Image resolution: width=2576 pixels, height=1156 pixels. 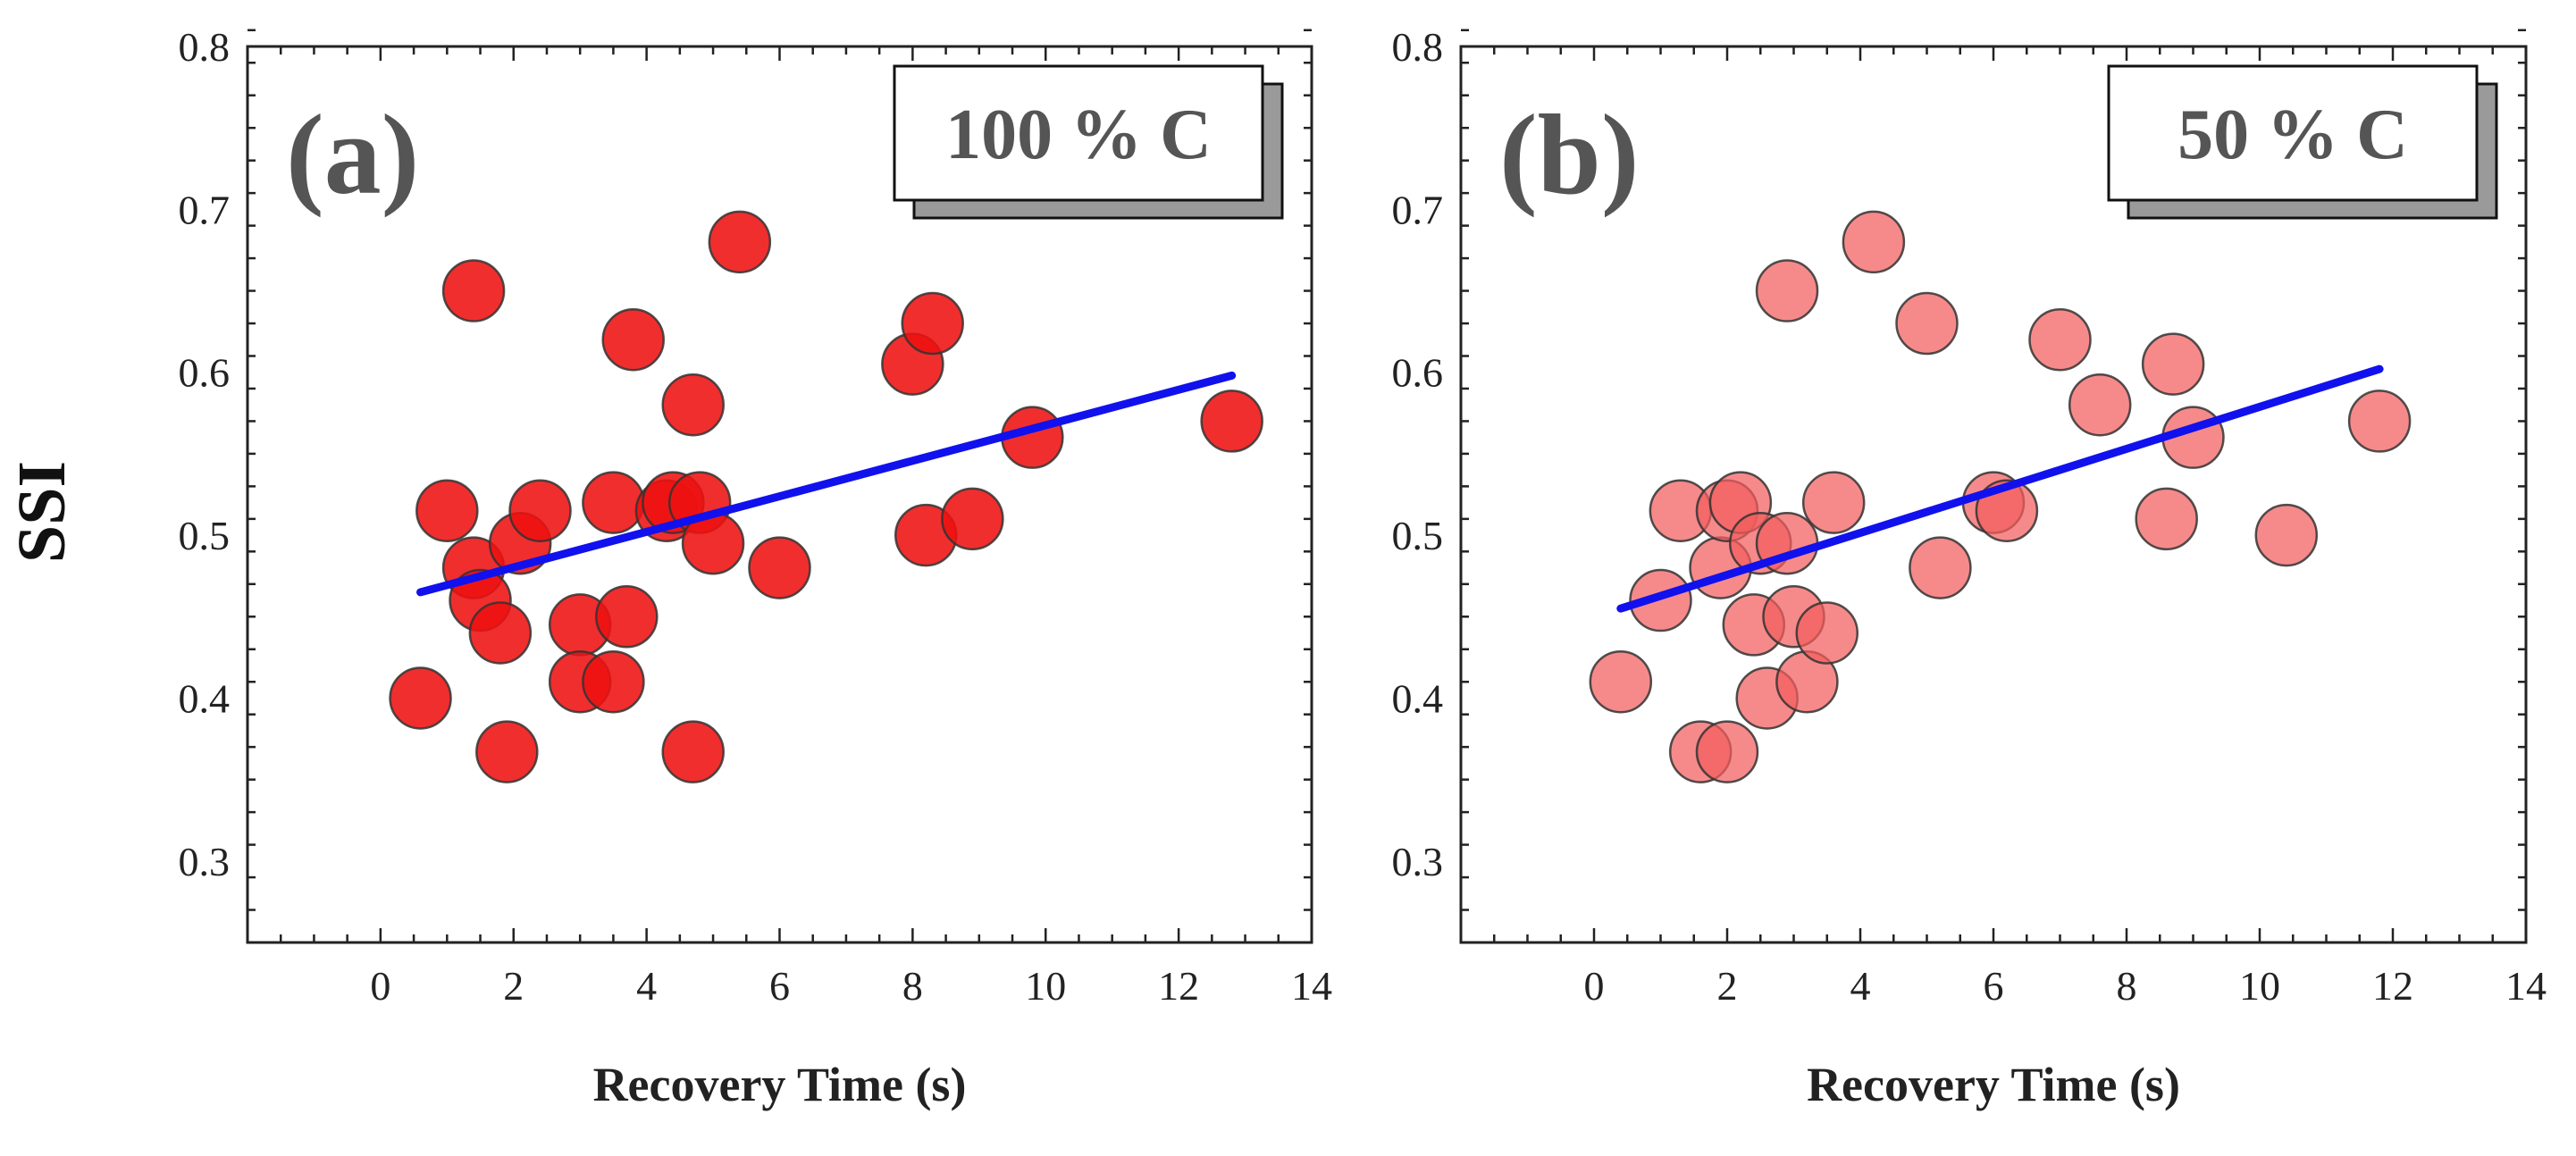 What do you see at coordinates (352, 154) in the screenshot?
I see `panel-label: (a)` at bounding box center [352, 154].